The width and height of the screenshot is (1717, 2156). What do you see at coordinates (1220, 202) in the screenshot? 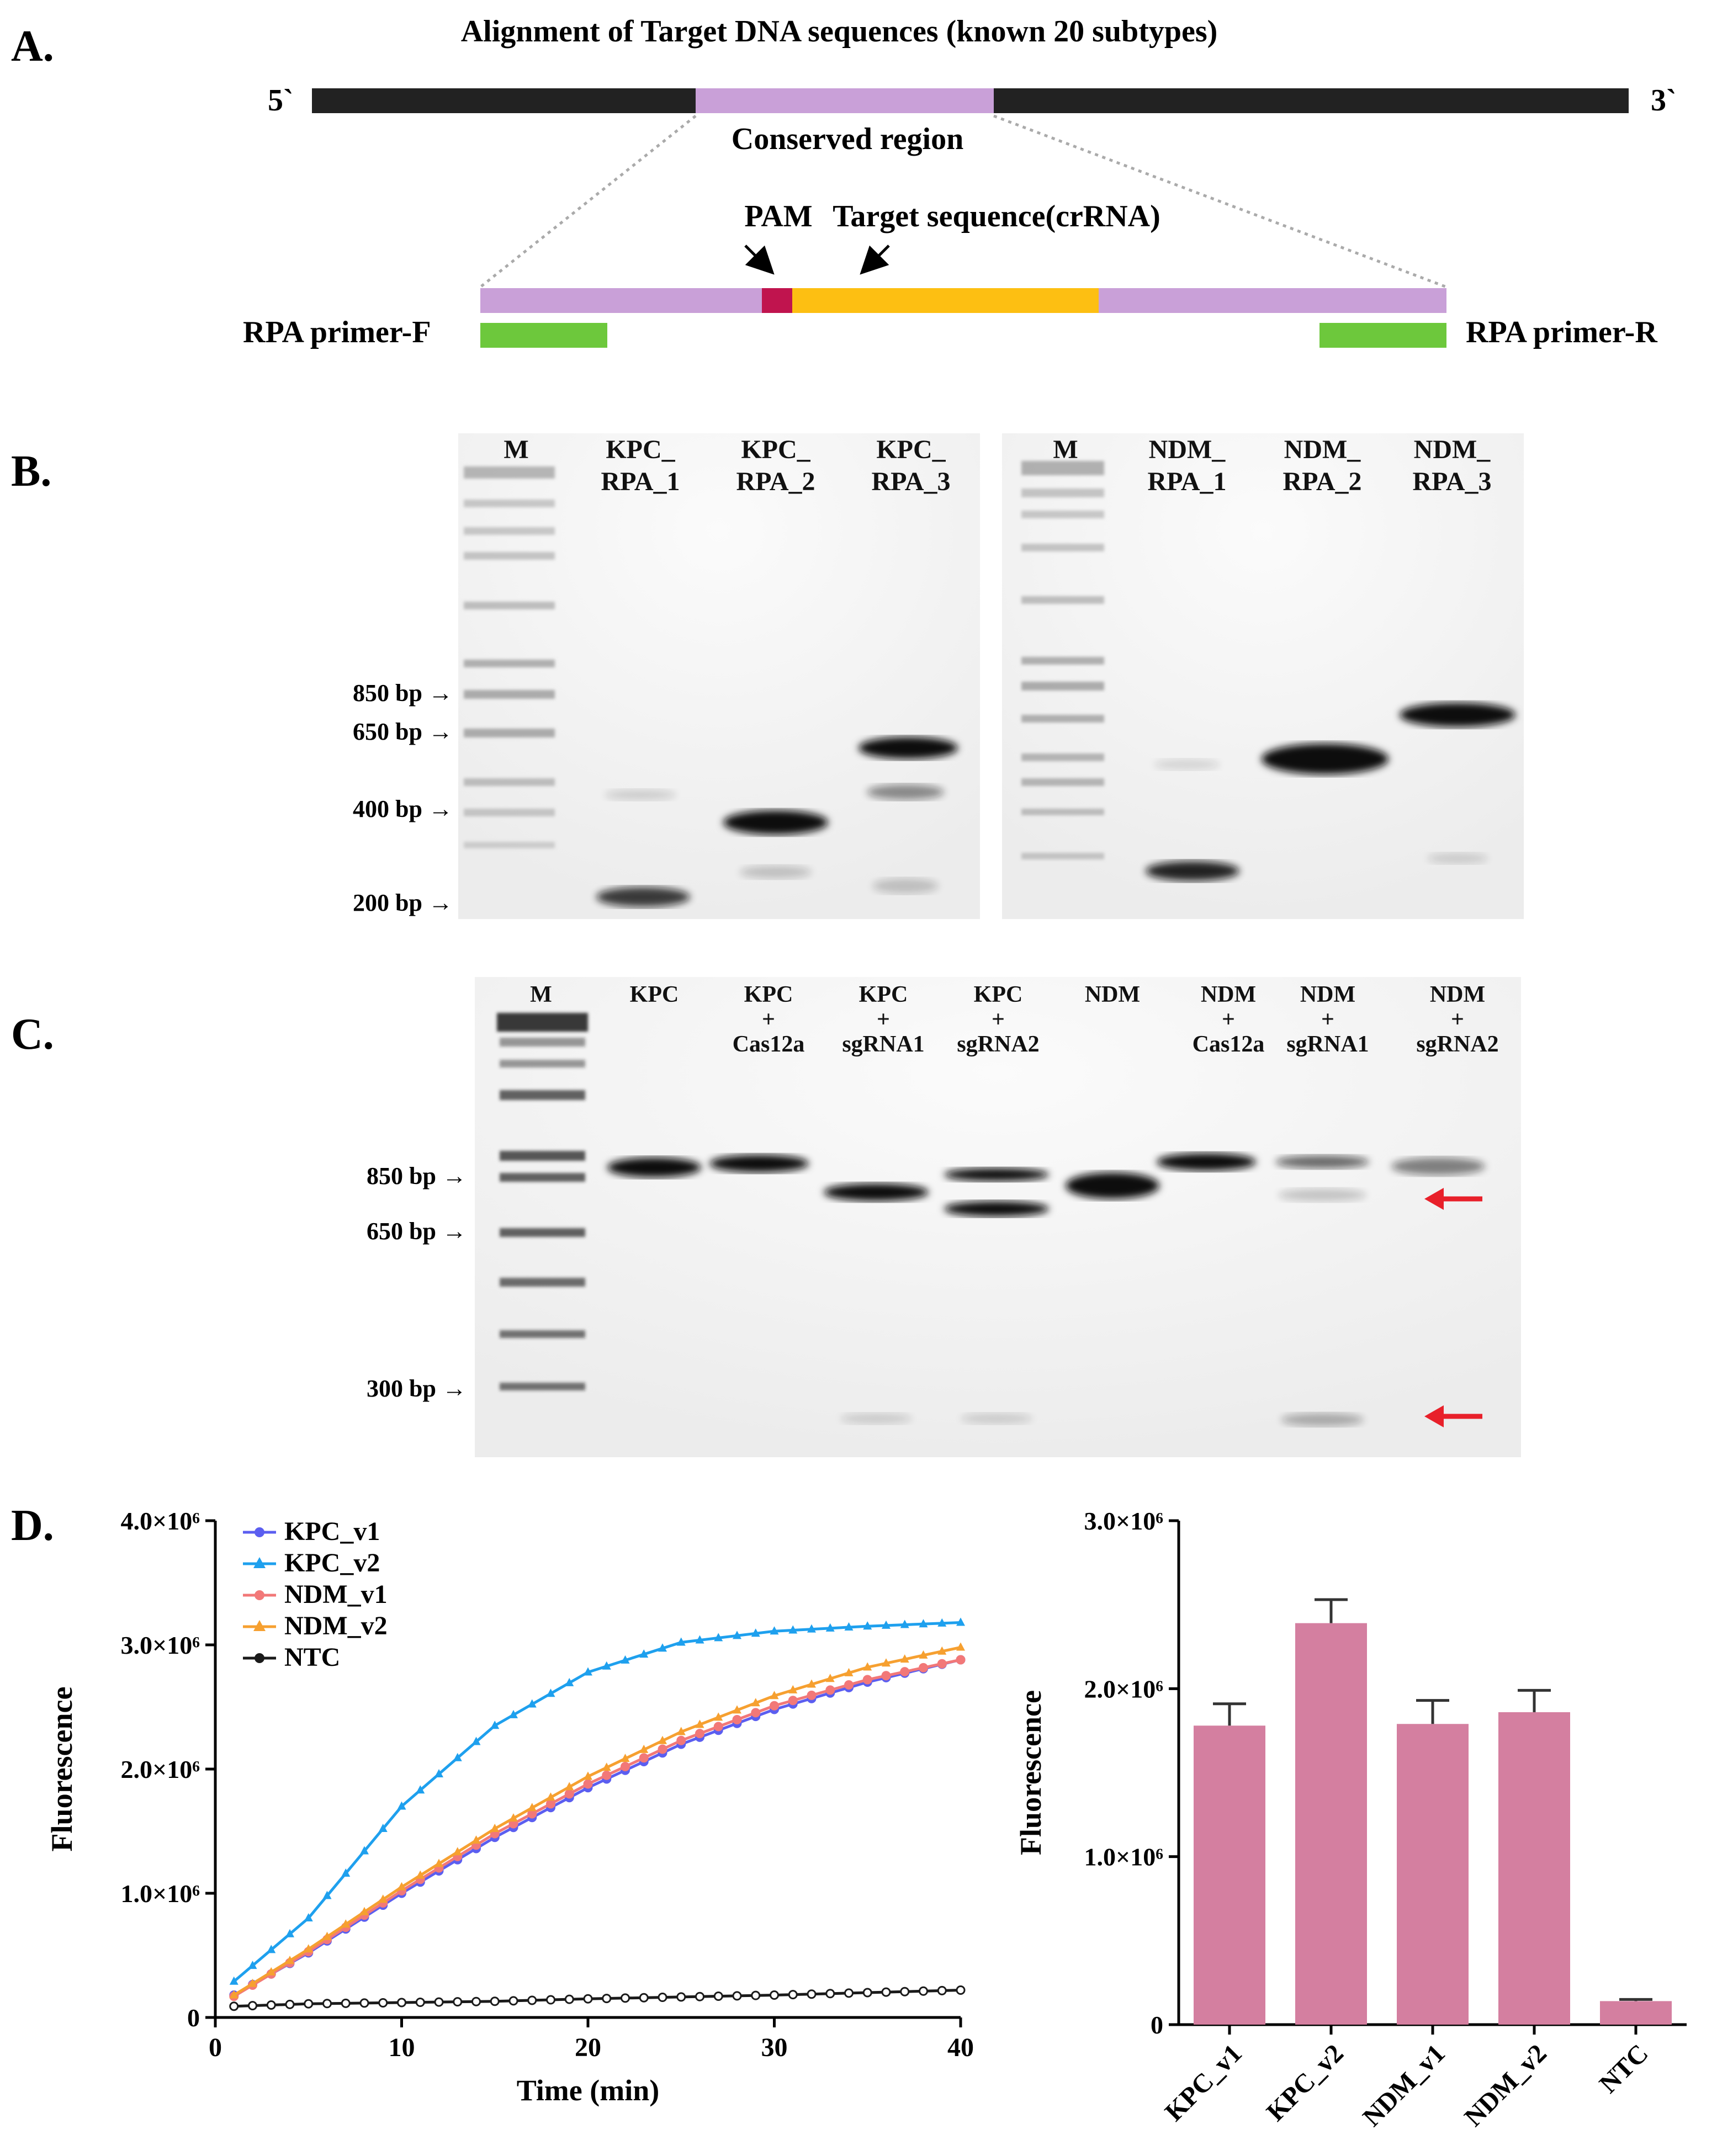
I see `zoom-line-right` at bounding box center [1220, 202].